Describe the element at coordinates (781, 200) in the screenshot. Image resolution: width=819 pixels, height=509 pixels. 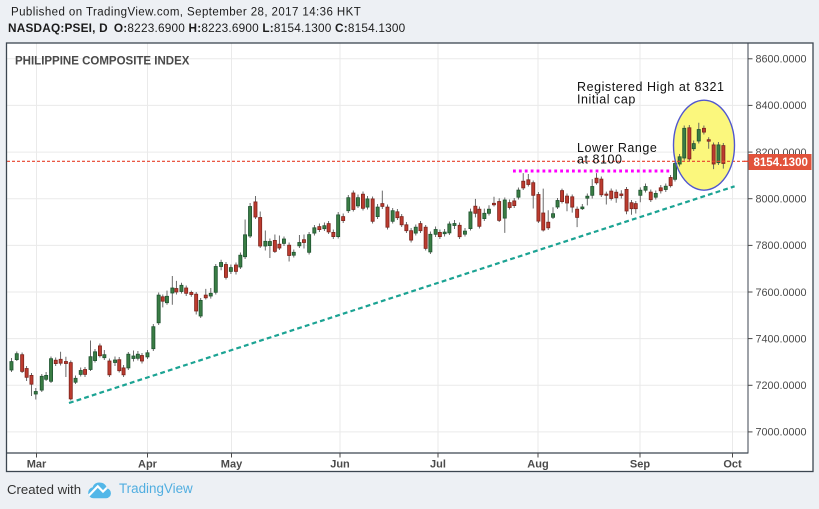
I see `svg-text: 8000.0000` at that location.